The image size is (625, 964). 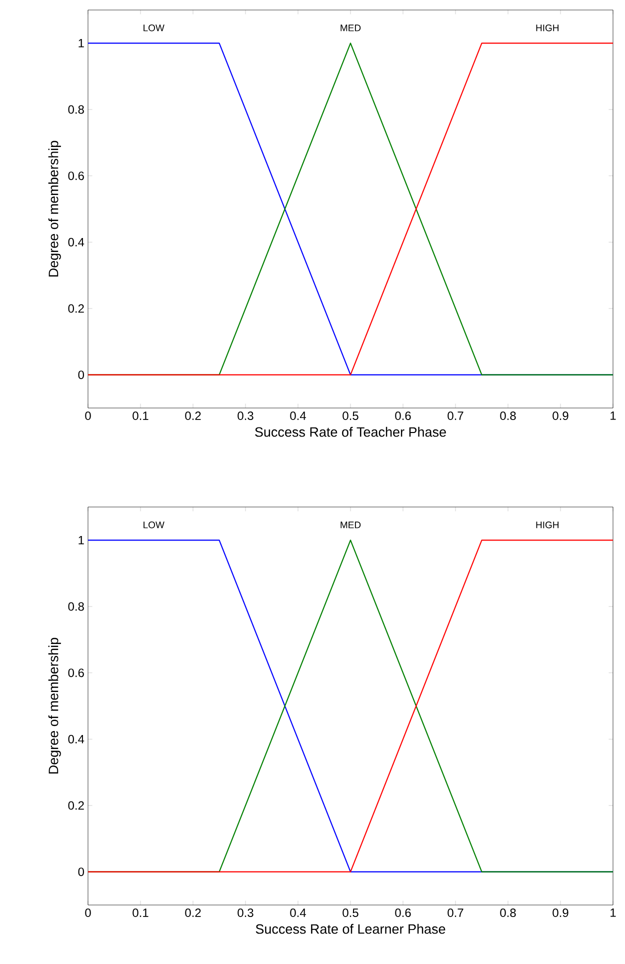 What do you see at coordinates (350, 431) in the screenshot?
I see `x-axis-title: Success Rate of Teacher Phase` at bounding box center [350, 431].